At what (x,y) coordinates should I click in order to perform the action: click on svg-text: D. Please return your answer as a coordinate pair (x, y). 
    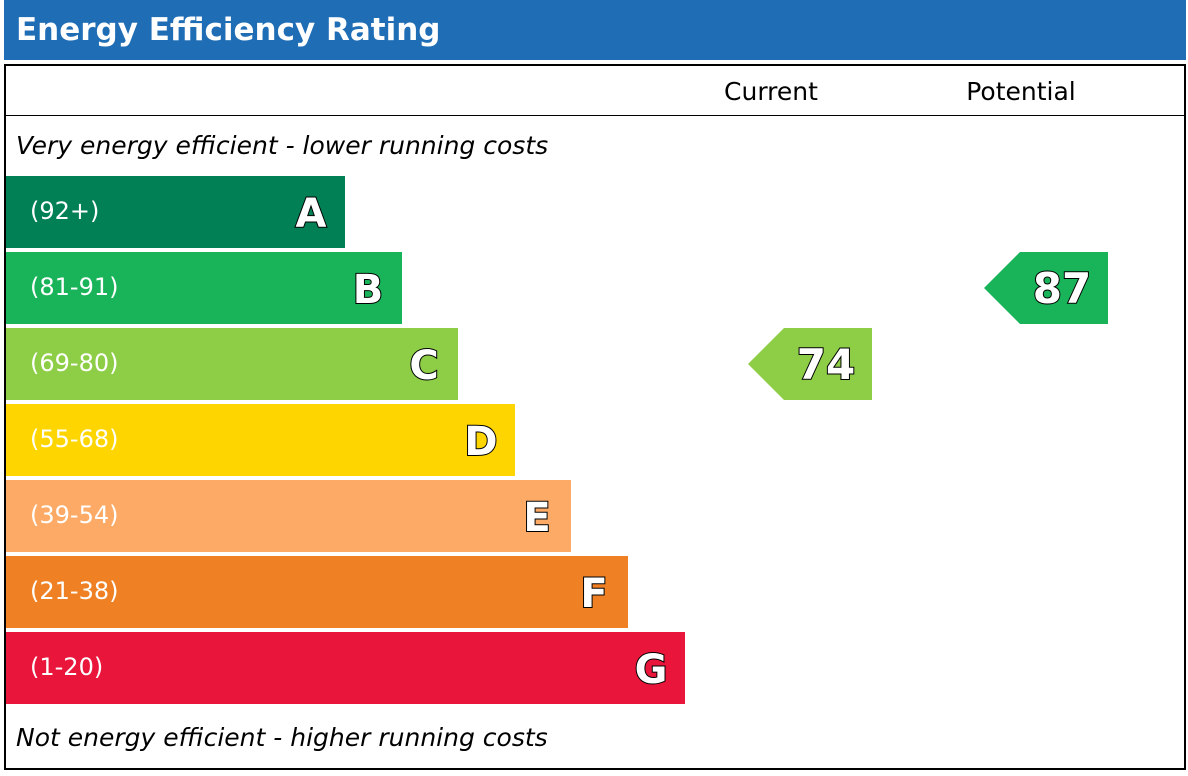
    Looking at the image, I should click on (480, 442).